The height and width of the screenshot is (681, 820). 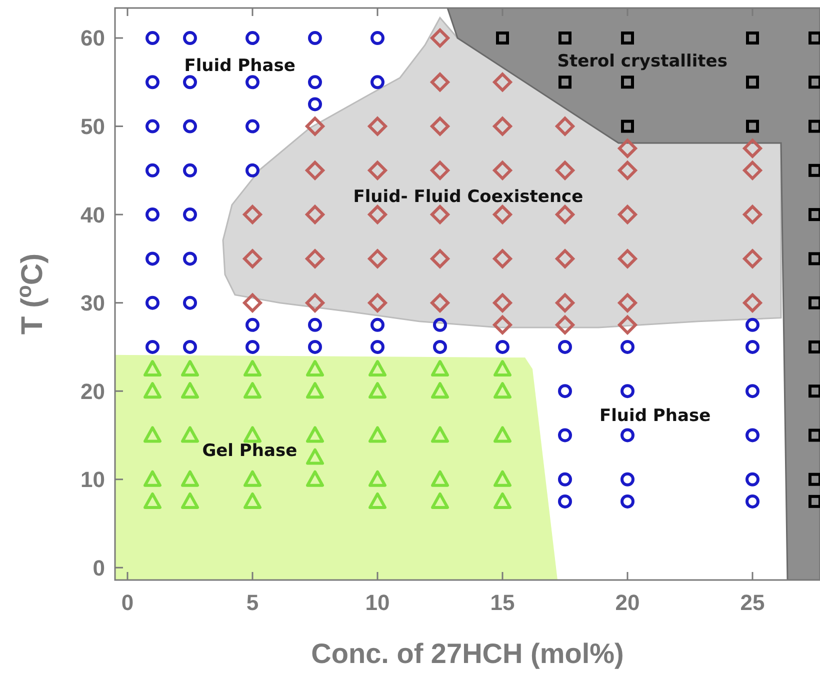 What do you see at coordinates (752, 602) in the screenshot?
I see `x-tick-label: 25` at bounding box center [752, 602].